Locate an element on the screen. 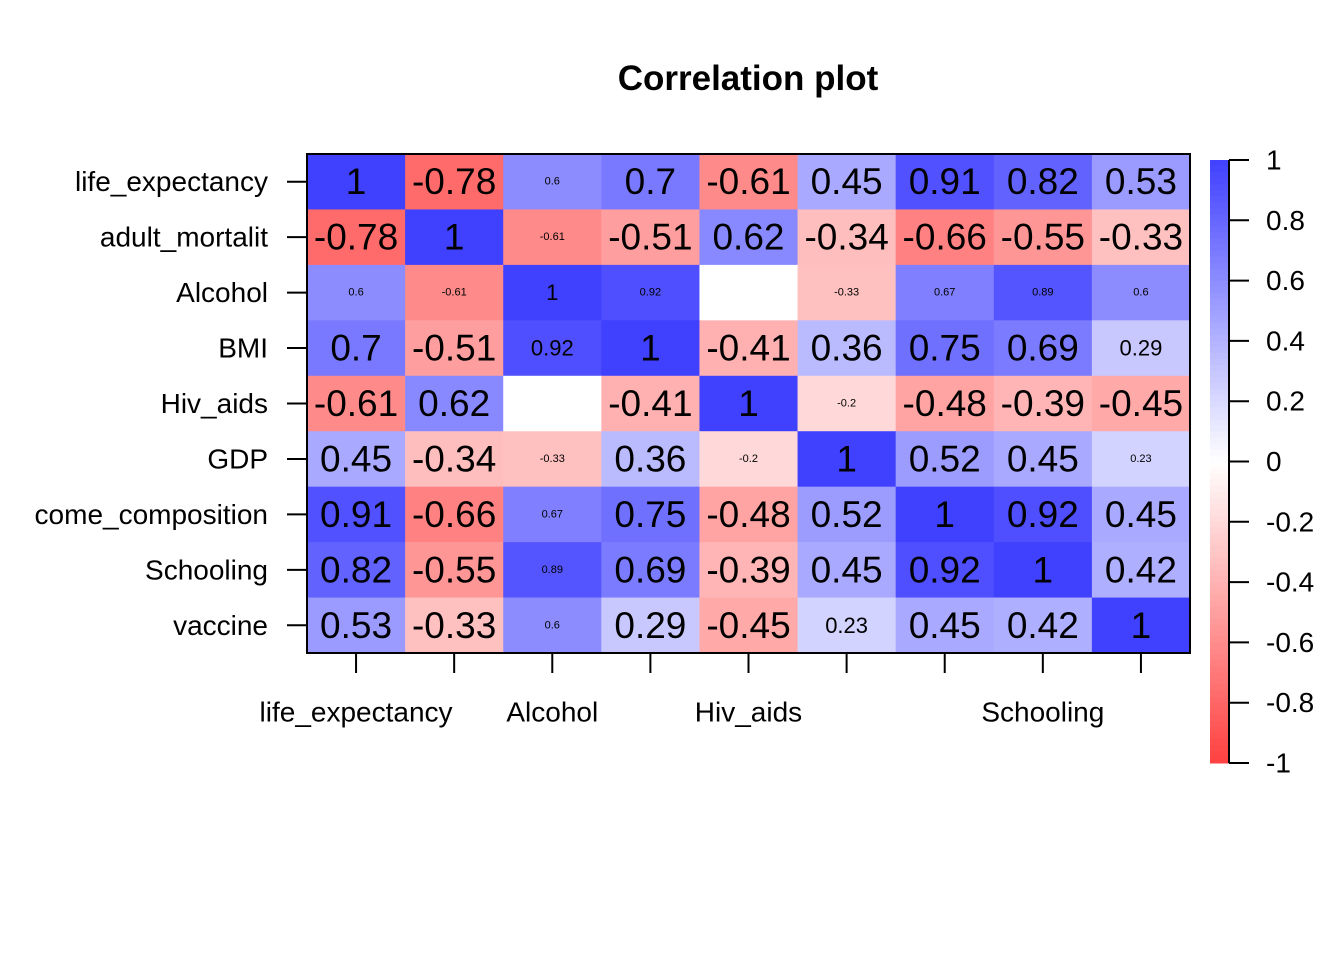 This screenshot has height=965, width=1344. cell-value-label: 0.23 is located at coordinates (1140, 459).